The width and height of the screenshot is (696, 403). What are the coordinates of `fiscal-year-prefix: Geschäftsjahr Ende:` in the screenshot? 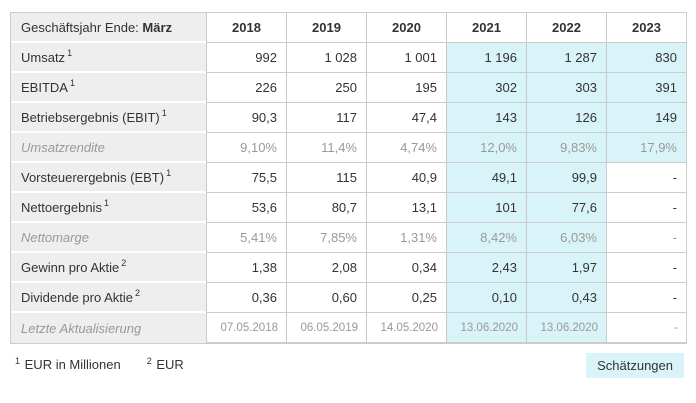 It's located at (80, 27).